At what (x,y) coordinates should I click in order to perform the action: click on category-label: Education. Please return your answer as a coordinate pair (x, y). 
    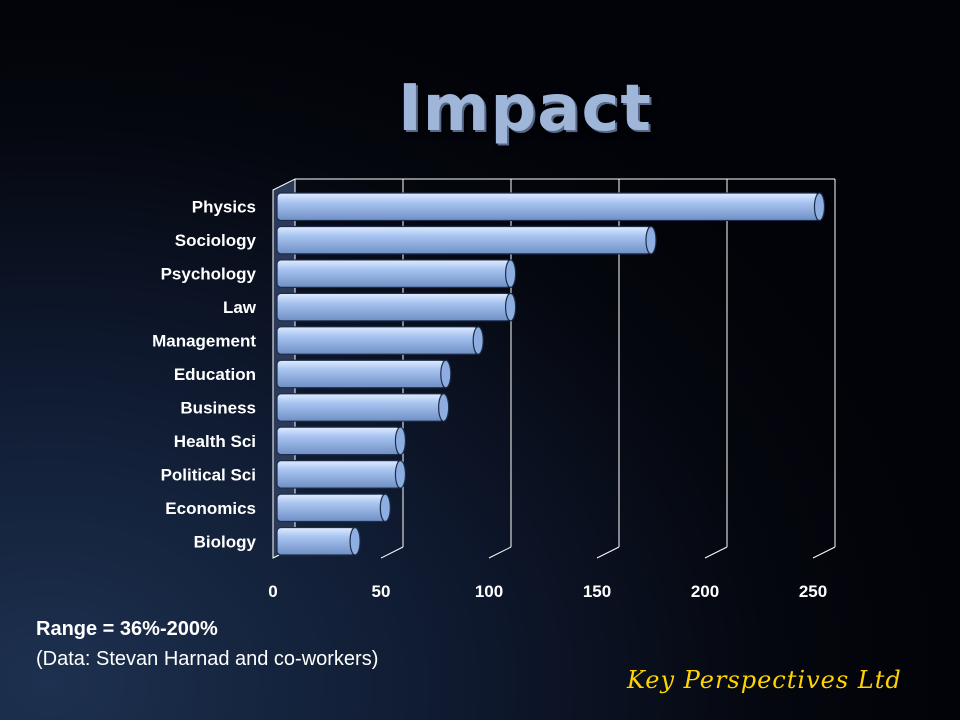
    Looking at the image, I should click on (215, 374).